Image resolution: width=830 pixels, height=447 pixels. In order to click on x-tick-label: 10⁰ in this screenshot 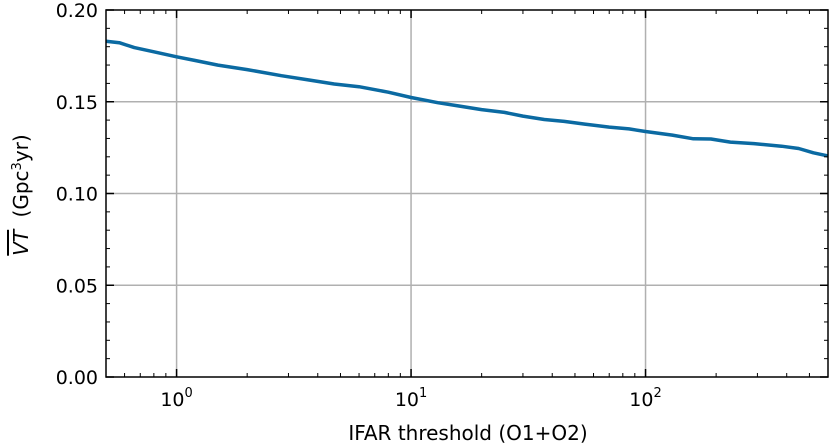, I will do `click(176, 398)`.